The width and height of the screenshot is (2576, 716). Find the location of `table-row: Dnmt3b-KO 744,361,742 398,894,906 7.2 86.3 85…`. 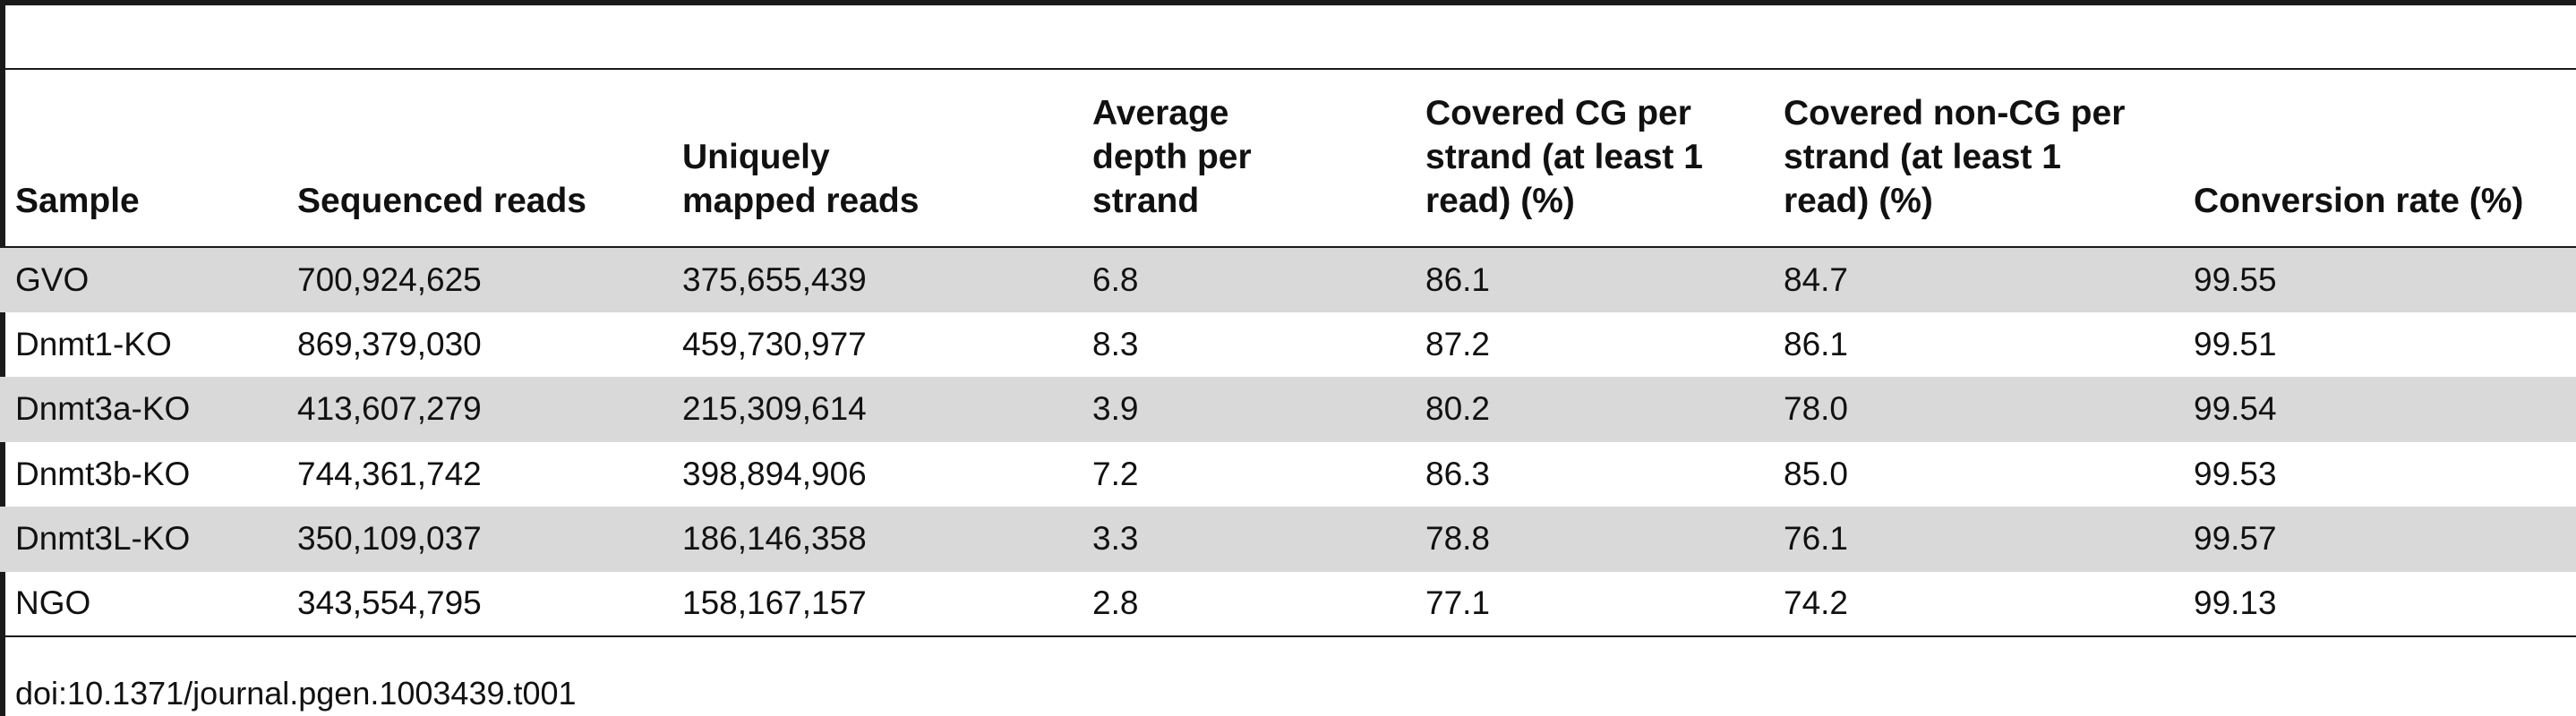

table-row: Dnmt3b-KO 744,361,742 398,894,906 7.2 86.3 85… is located at coordinates (1288, 474).